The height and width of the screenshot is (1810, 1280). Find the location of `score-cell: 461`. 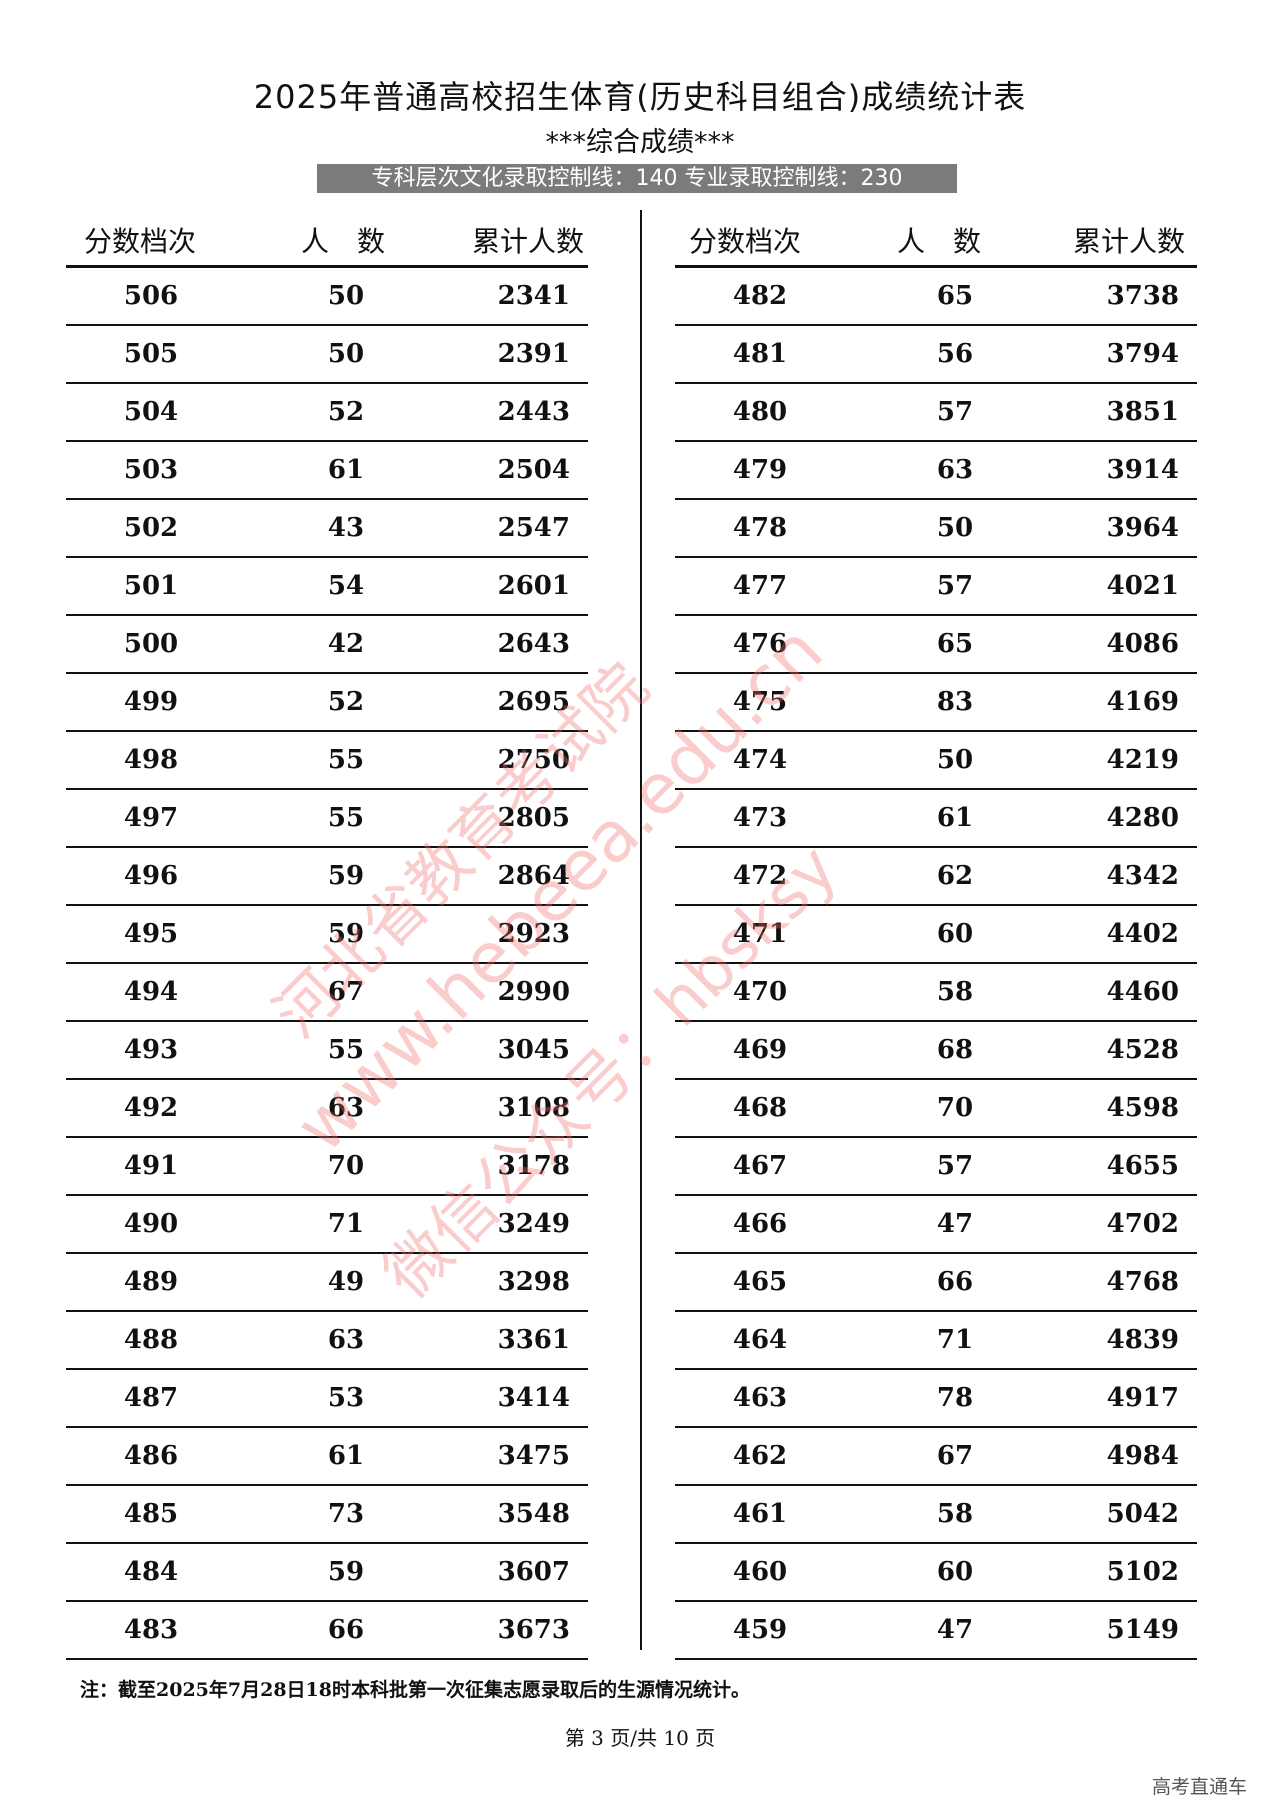

score-cell: 461 is located at coordinates (760, 1514).